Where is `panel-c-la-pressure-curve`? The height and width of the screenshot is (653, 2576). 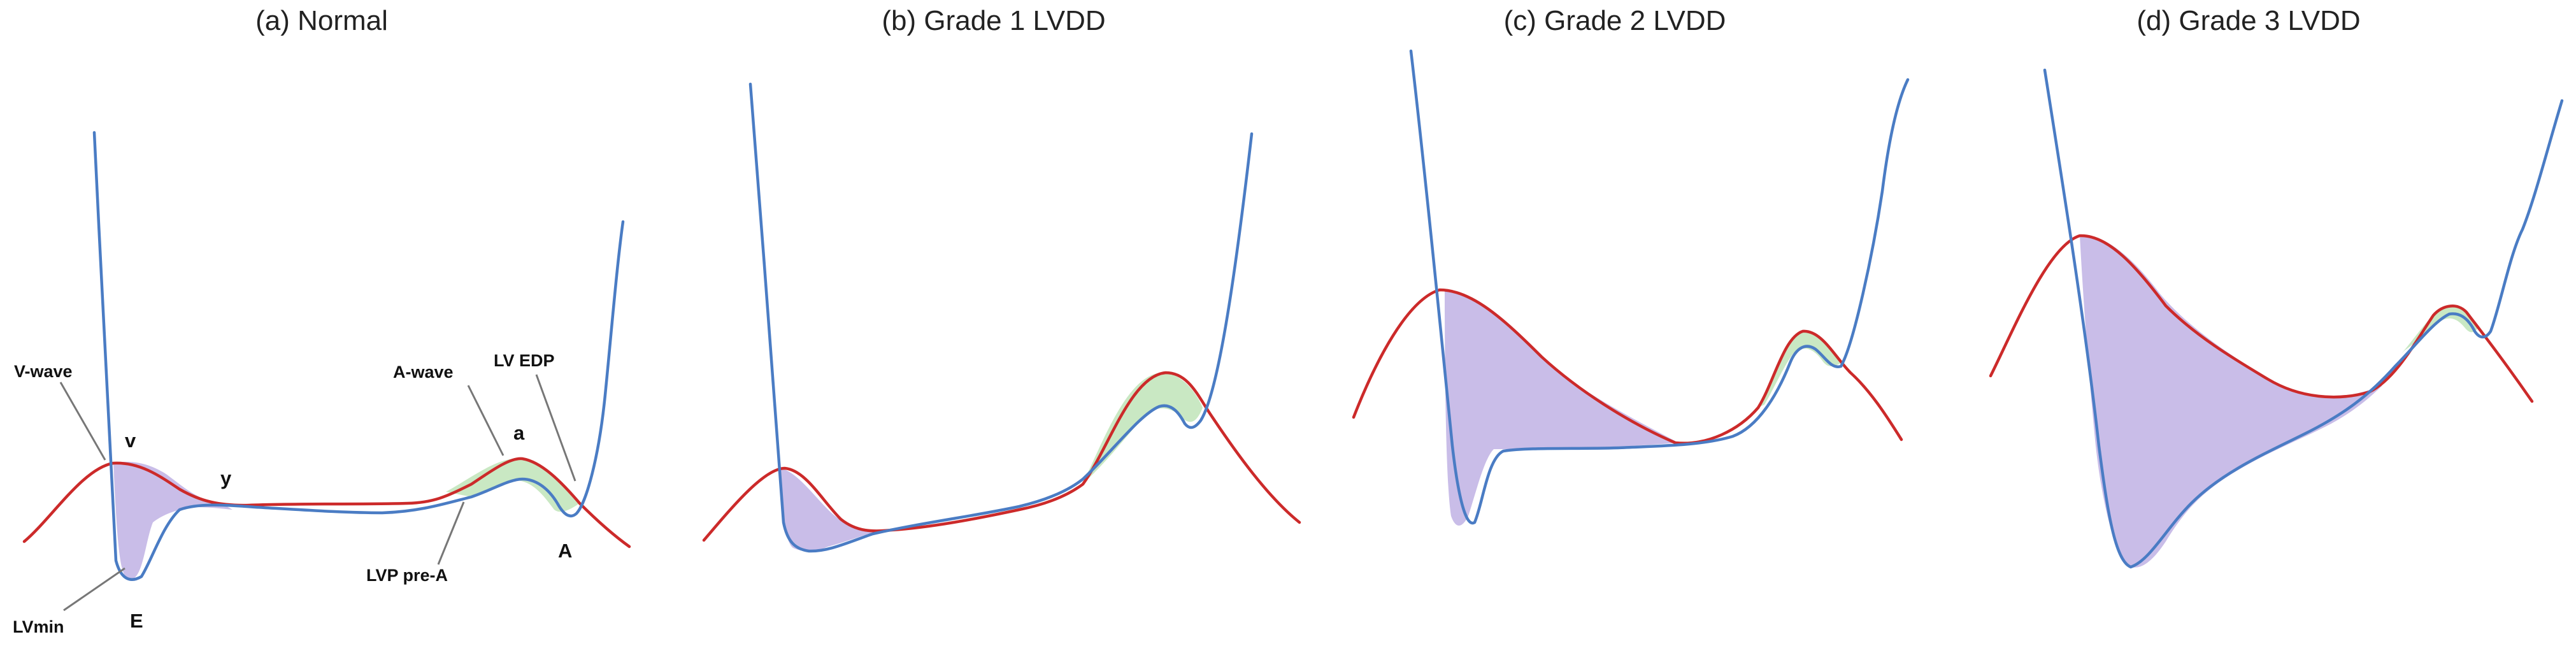 panel-c-la-pressure-curve is located at coordinates (1627, 366).